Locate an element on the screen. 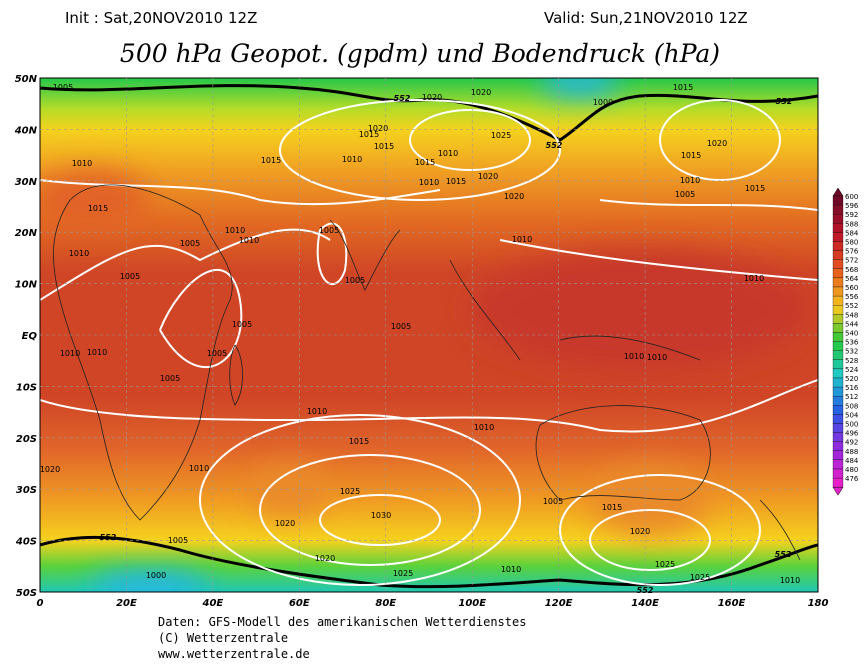 The image size is (867, 671). colorbar-label: 588 is located at coordinates (851, 224).